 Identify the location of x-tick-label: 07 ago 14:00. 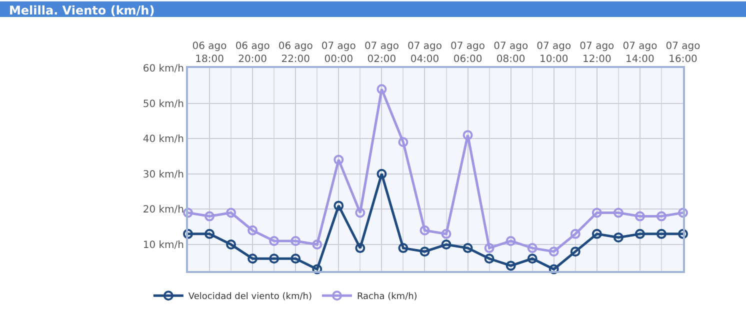
(640, 53).